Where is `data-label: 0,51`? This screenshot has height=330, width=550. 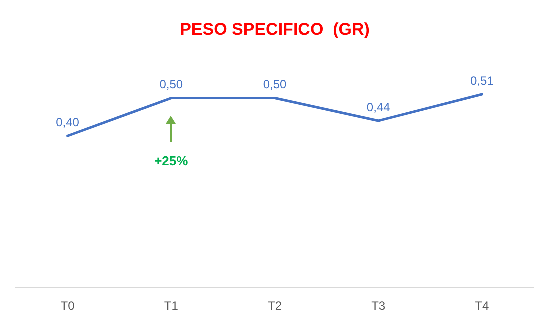 data-label: 0,51 is located at coordinates (482, 81).